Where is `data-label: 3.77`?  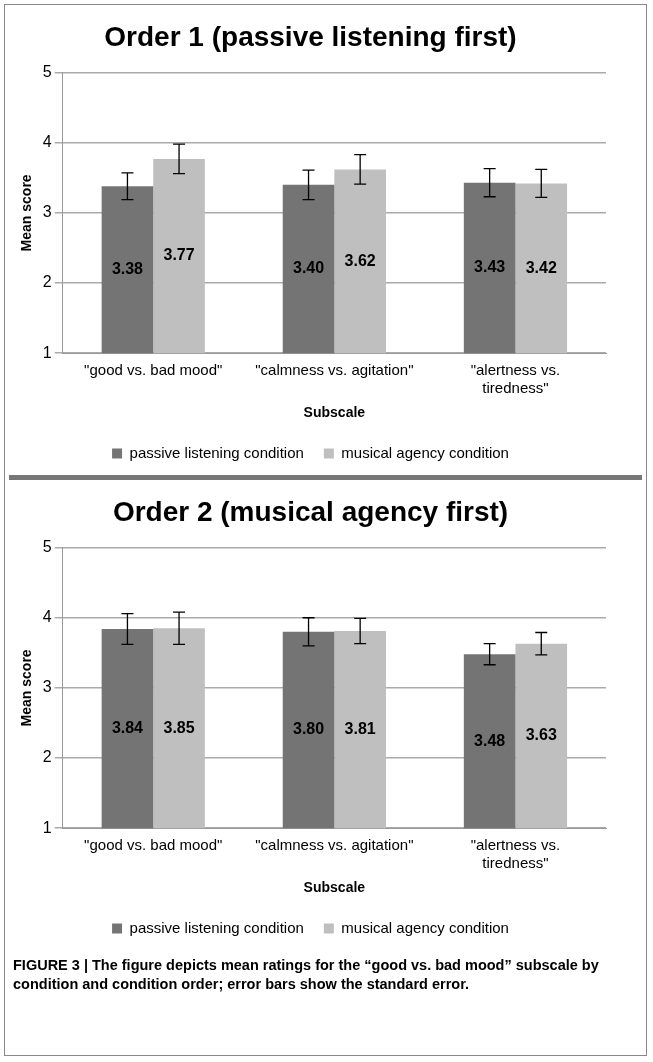
data-label: 3.77 is located at coordinates (179, 255).